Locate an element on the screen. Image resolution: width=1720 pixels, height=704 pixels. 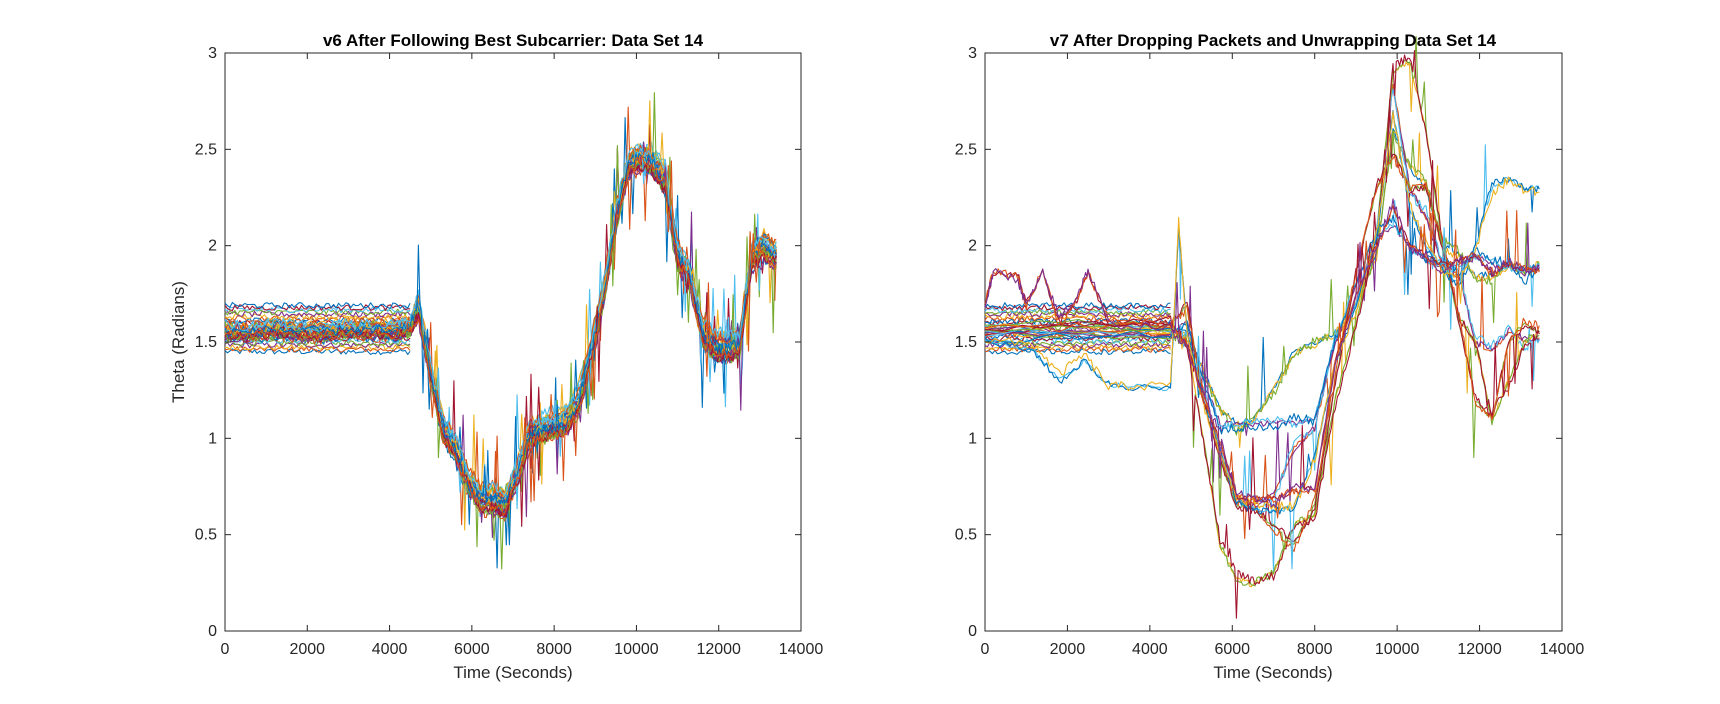
left-x-axis-label: Time (Seconds) is located at coordinates (512, 672).